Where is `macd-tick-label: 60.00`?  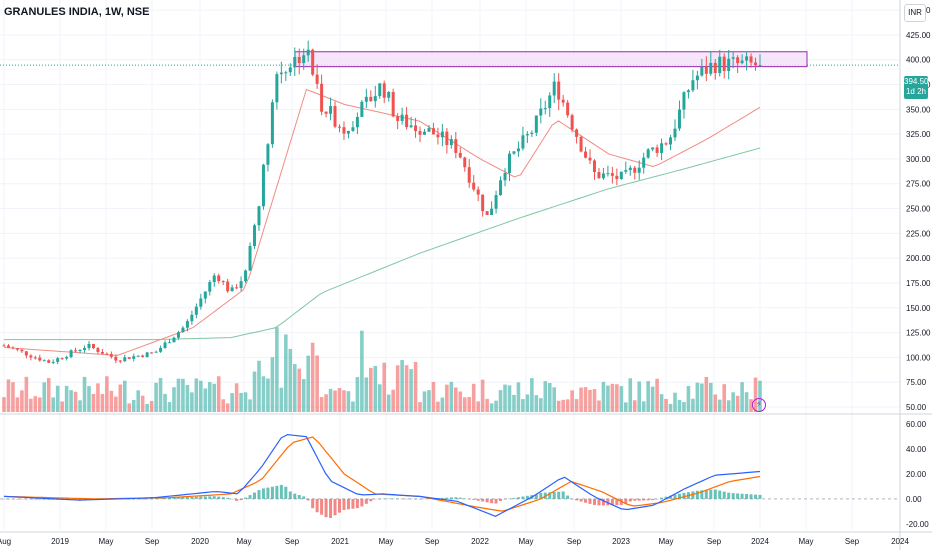
macd-tick-label: 60.00 is located at coordinates (916, 424).